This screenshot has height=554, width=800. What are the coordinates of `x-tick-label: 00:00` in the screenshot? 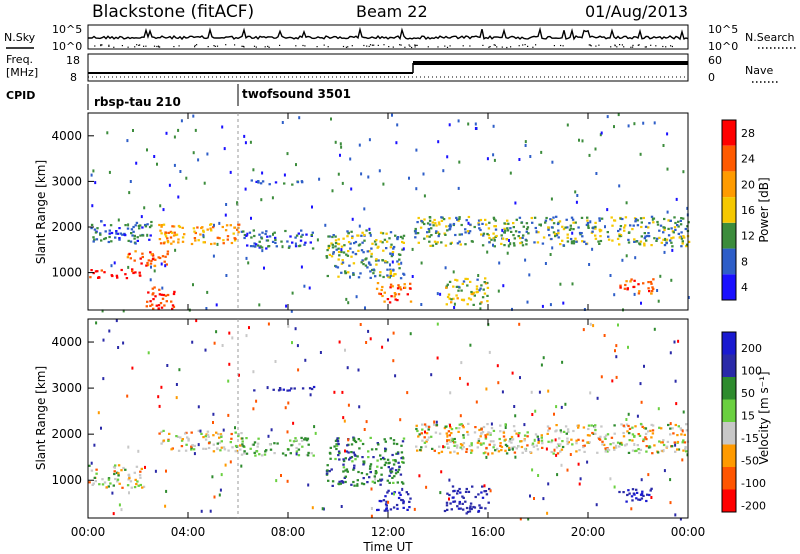 It's located at (88, 532).